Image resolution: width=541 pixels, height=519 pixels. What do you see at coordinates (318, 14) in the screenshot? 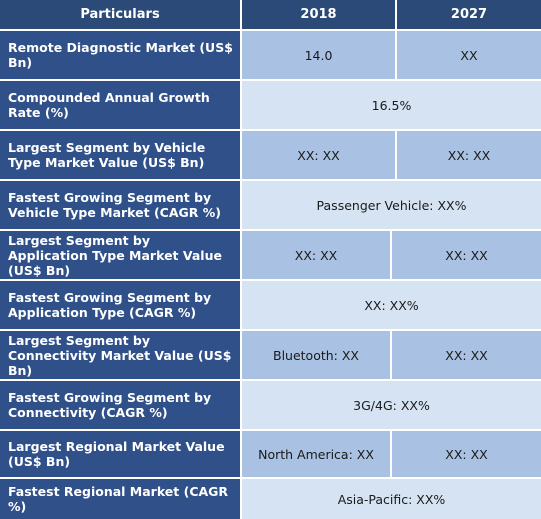
I see `header-year-2018: 2018` at bounding box center [318, 14].